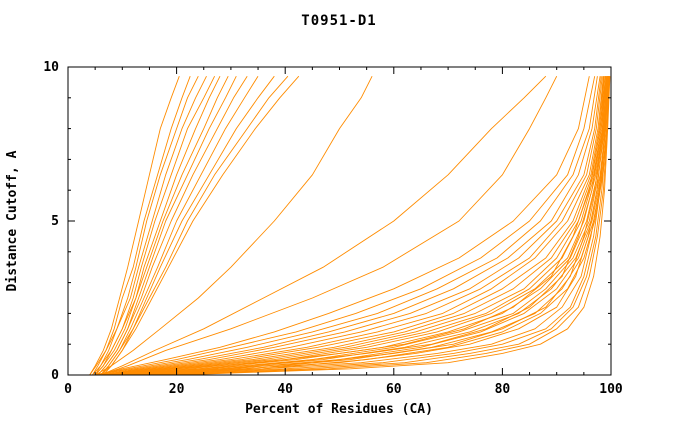 The height and width of the screenshot is (440, 680). What do you see at coordinates (338, 21) in the screenshot?
I see `chart-title: T0951-D1` at bounding box center [338, 21].